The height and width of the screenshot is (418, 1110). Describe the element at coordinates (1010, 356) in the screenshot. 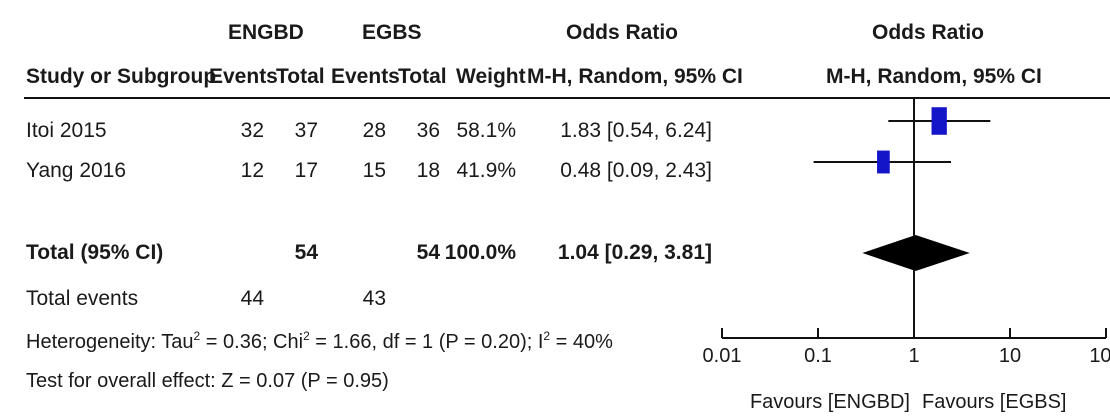

I see `x-tick-label-4: 10` at that location.